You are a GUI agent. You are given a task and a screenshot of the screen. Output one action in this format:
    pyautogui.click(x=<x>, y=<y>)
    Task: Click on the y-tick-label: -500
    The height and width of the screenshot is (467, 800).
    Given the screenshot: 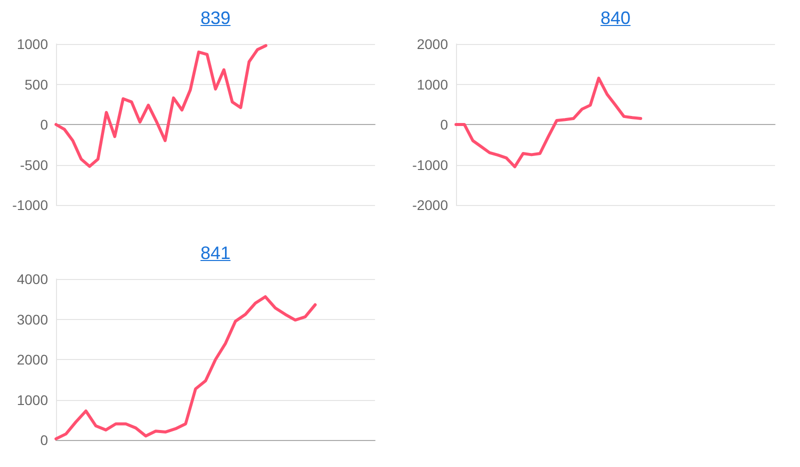 What is the action you would take?
    pyautogui.click(x=34, y=164)
    